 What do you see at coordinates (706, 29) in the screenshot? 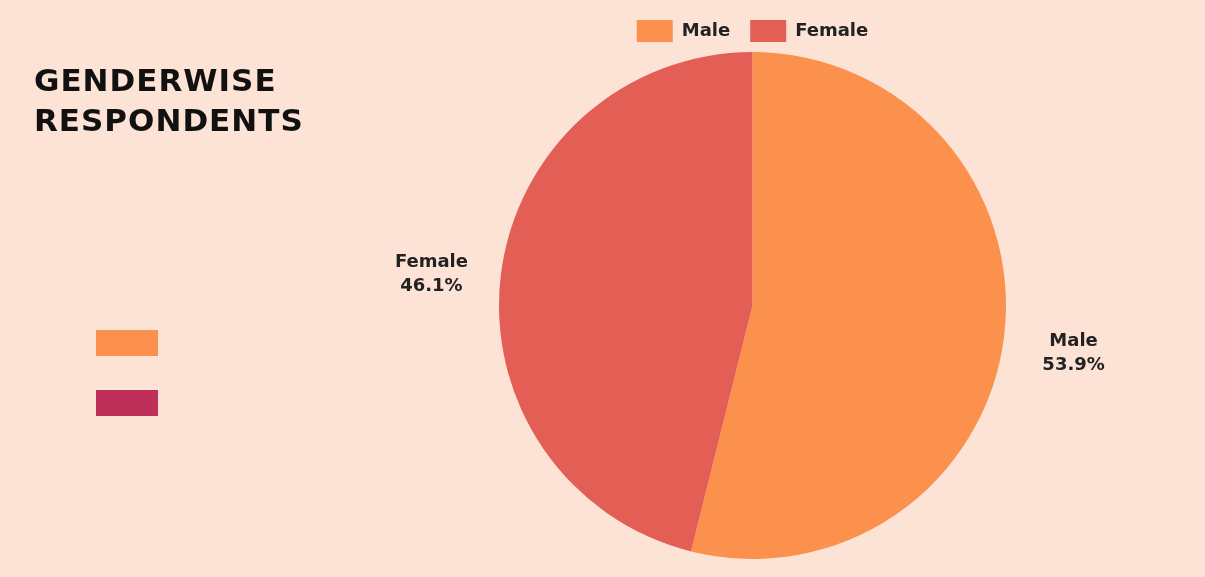
I see `legend-label: Male` at bounding box center [706, 29].